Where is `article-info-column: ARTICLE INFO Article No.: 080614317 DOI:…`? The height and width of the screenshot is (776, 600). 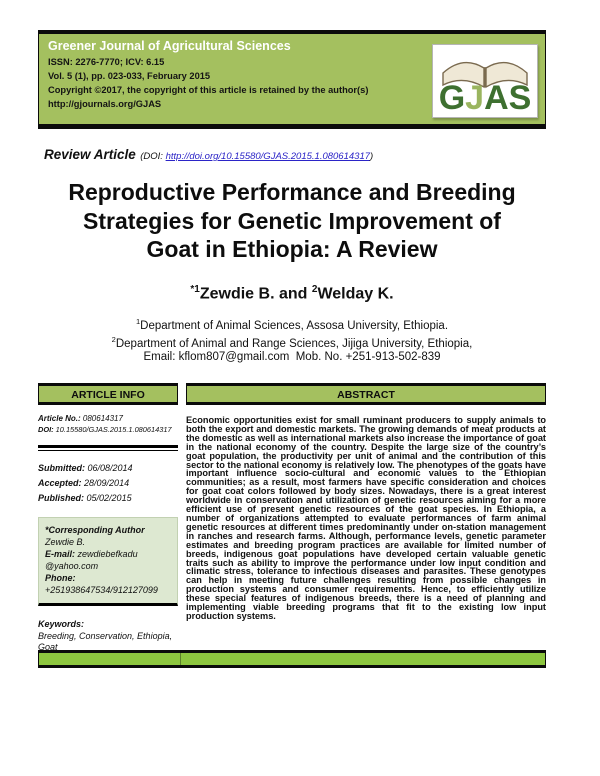 article-info-column: ARTICLE INFO Article No.: 080614317 DOI:… is located at coordinates (108, 518).